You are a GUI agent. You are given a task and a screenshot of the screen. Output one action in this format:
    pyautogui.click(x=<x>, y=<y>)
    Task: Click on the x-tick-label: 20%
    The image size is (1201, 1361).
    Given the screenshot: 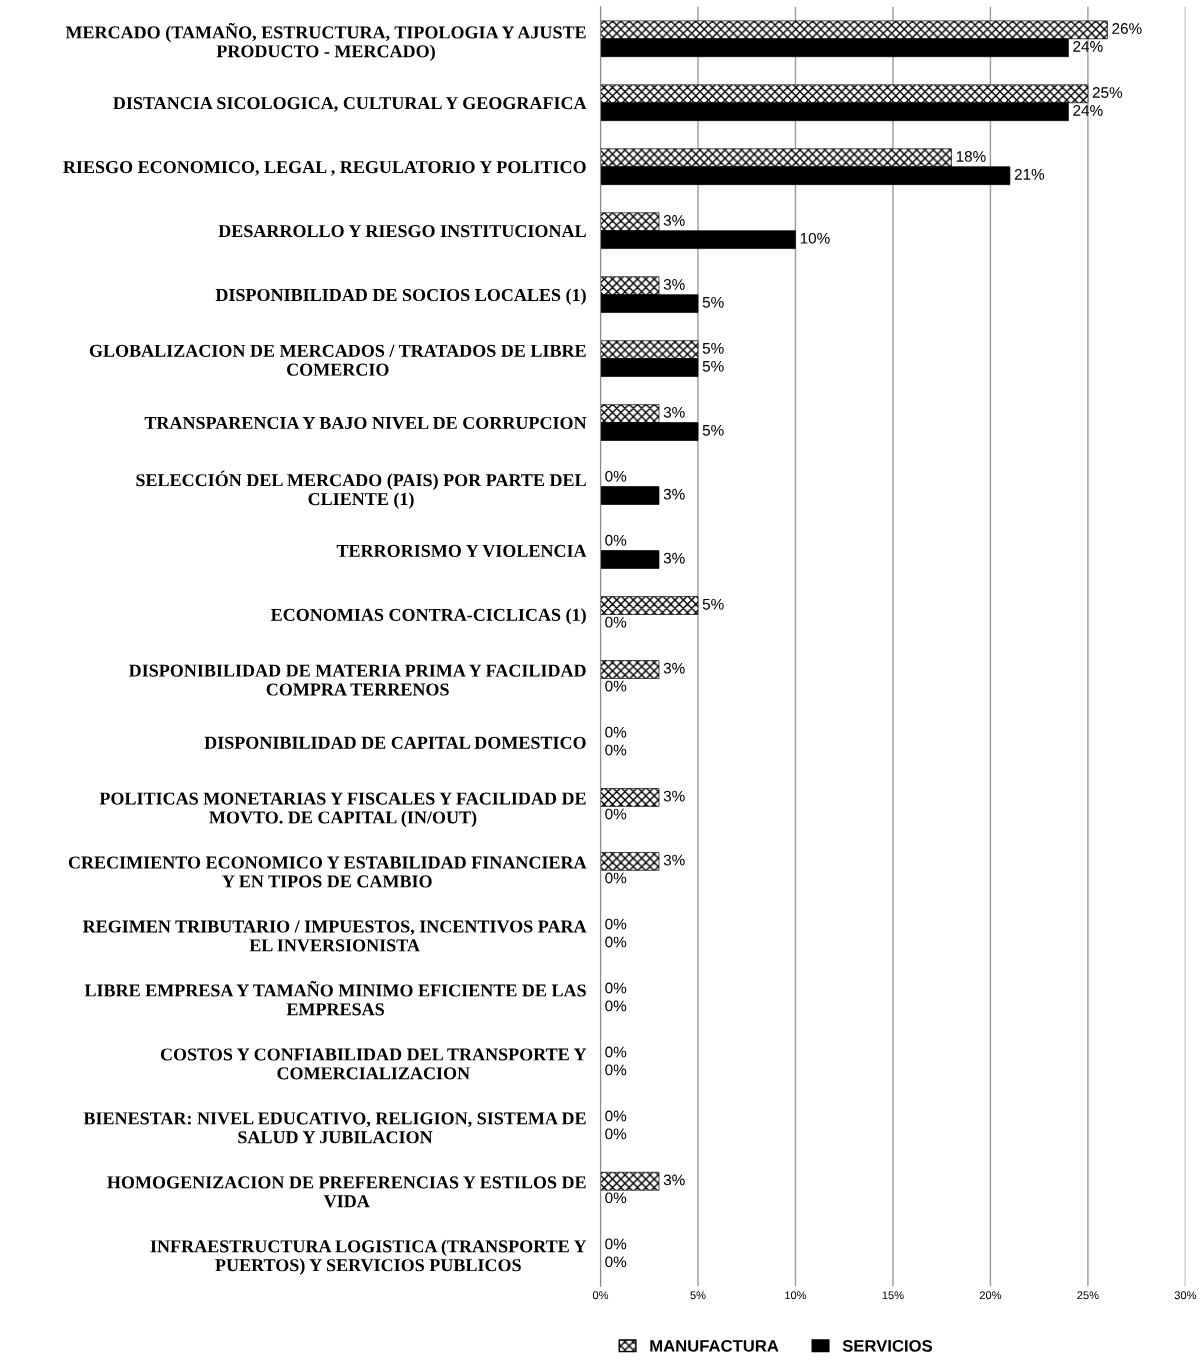 What is the action you would take?
    pyautogui.click(x=990, y=1295)
    